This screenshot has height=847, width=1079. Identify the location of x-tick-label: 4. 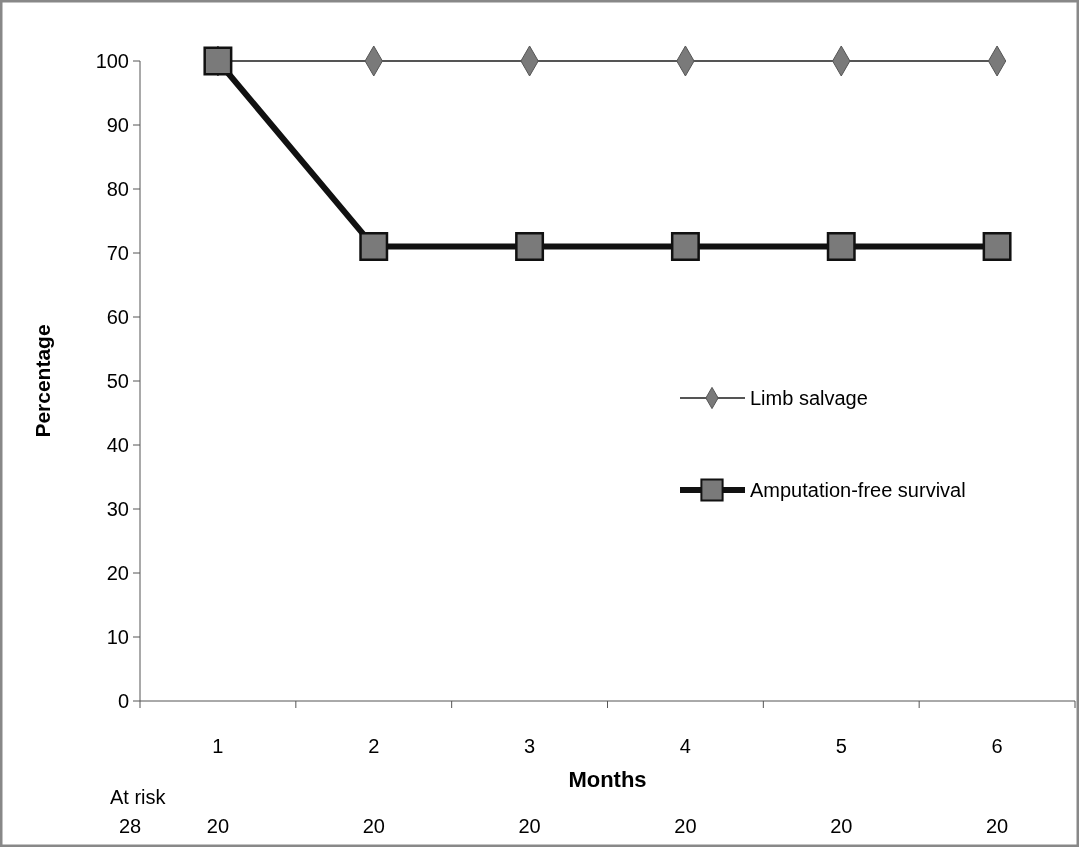
(685, 746).